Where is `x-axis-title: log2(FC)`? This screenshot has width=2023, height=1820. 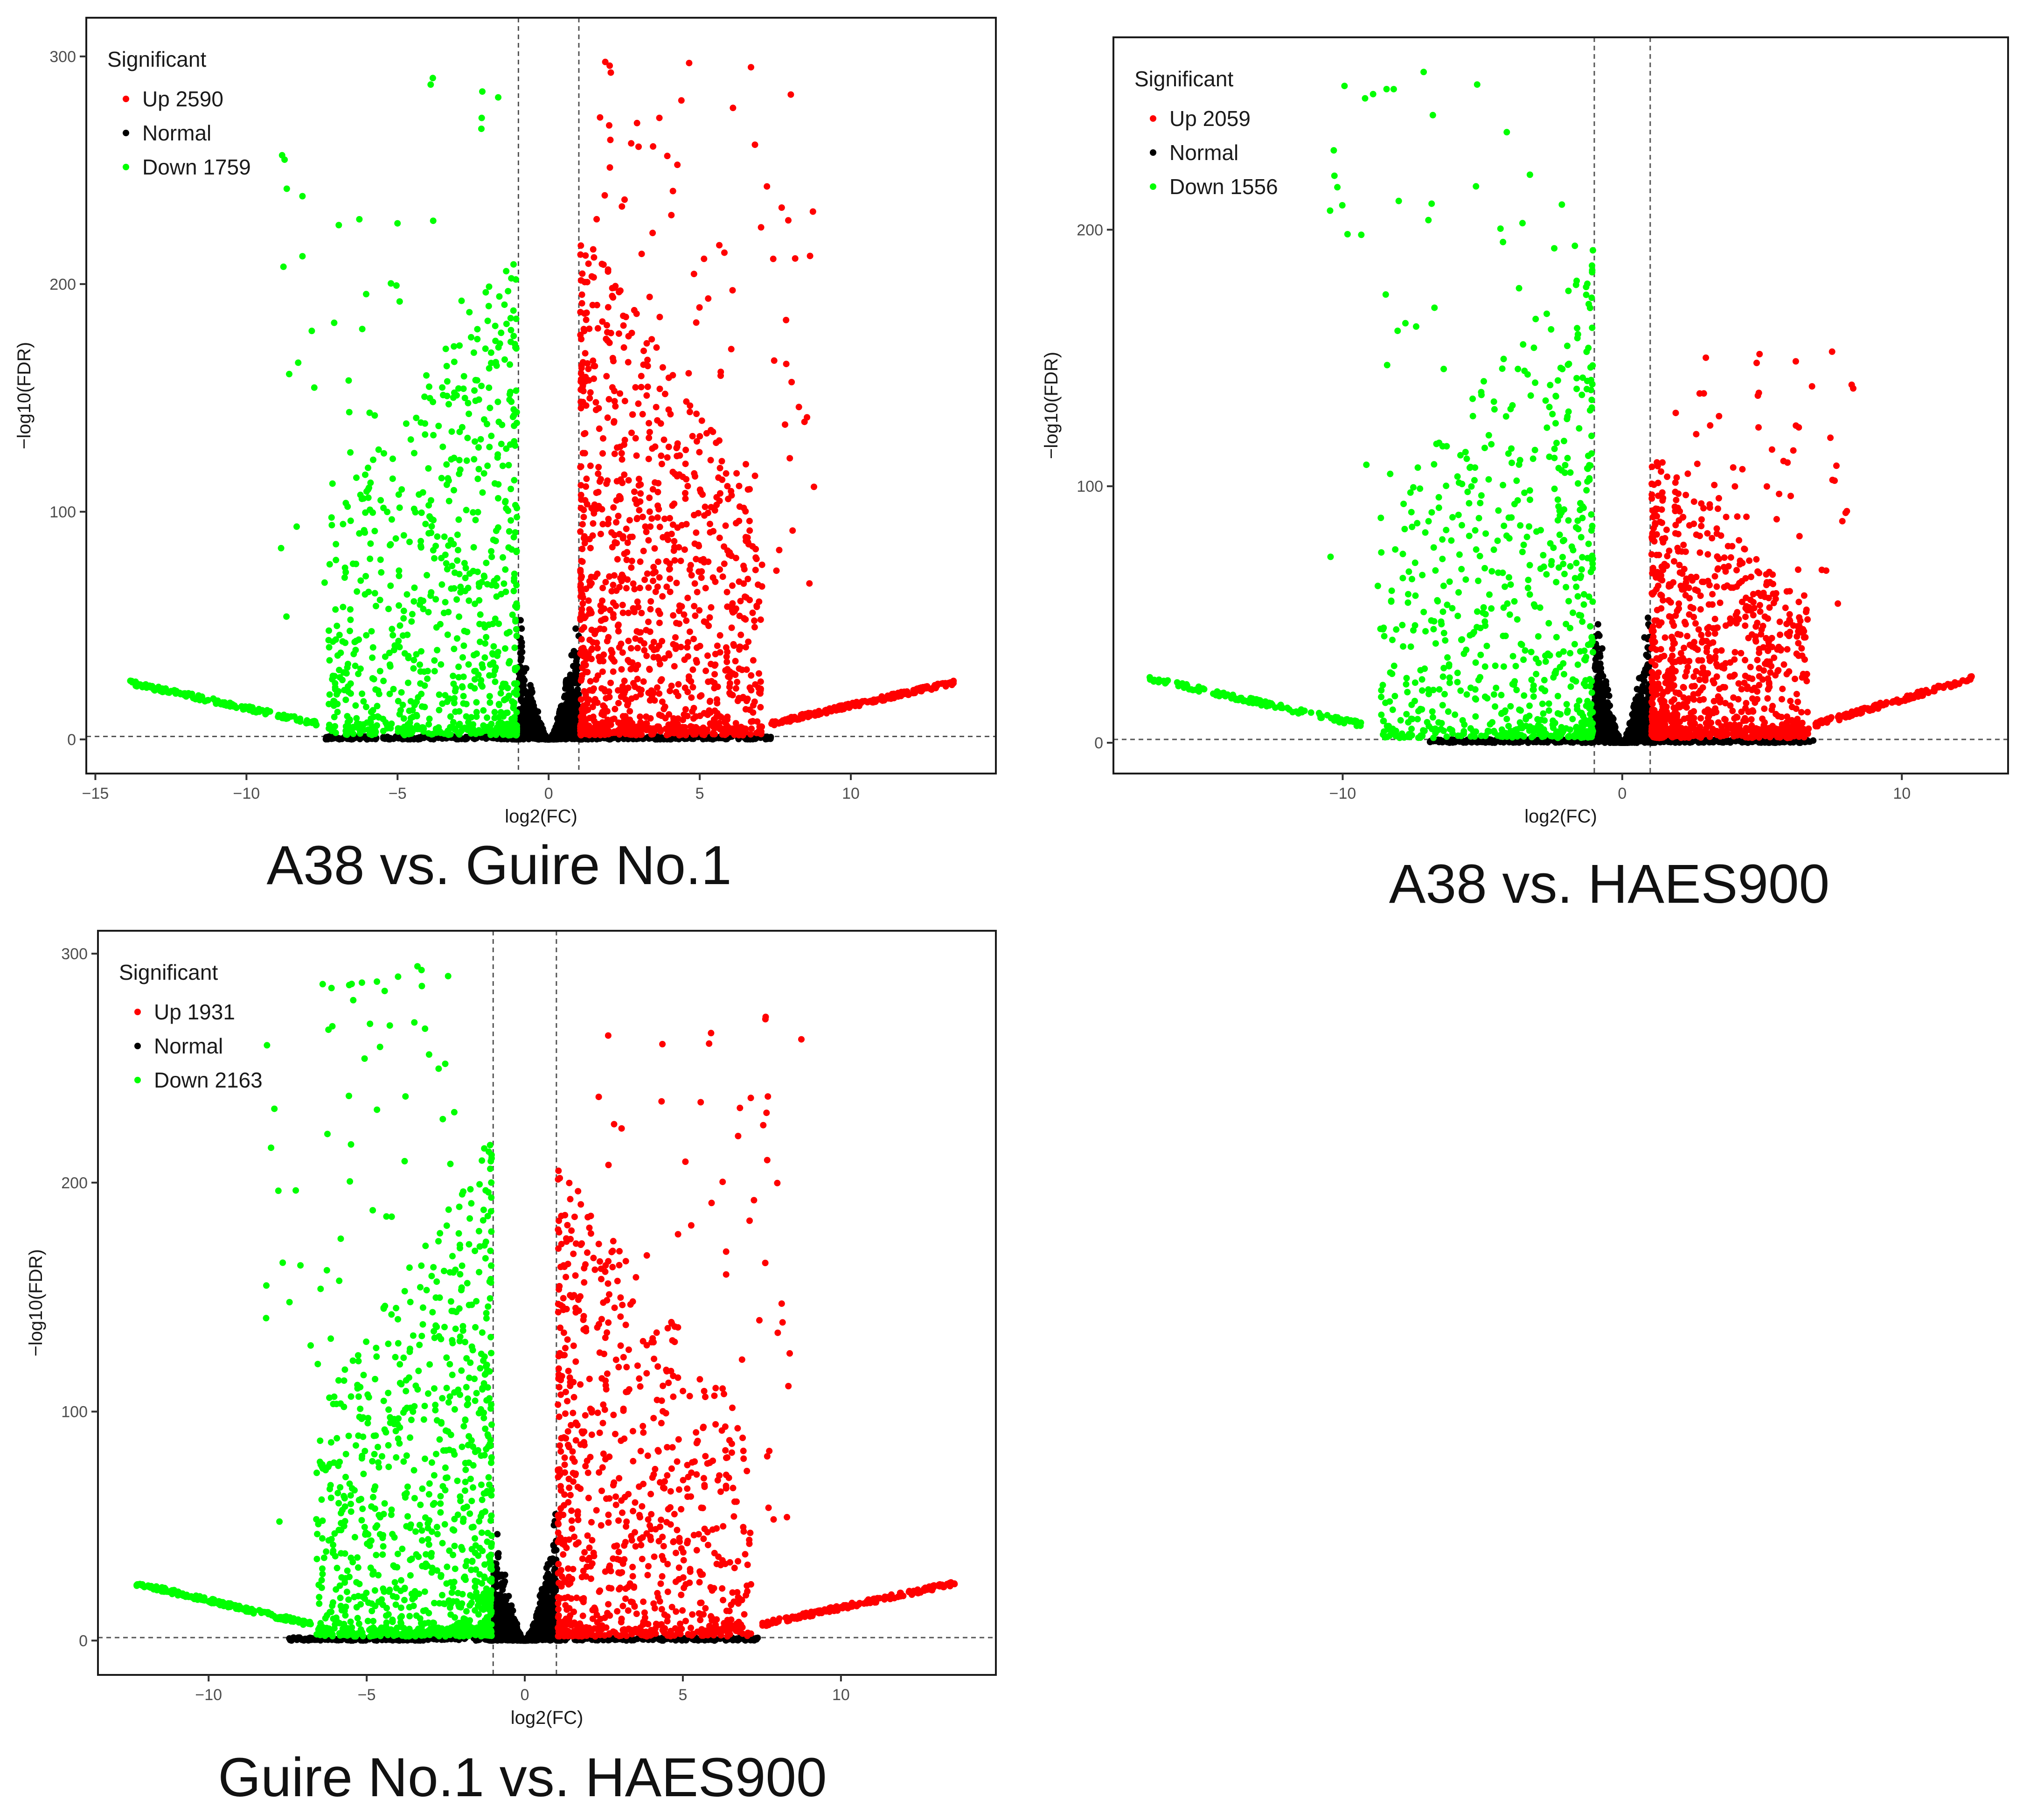
x-axis-title: log2(FC) is located at coordinates (541, 816).